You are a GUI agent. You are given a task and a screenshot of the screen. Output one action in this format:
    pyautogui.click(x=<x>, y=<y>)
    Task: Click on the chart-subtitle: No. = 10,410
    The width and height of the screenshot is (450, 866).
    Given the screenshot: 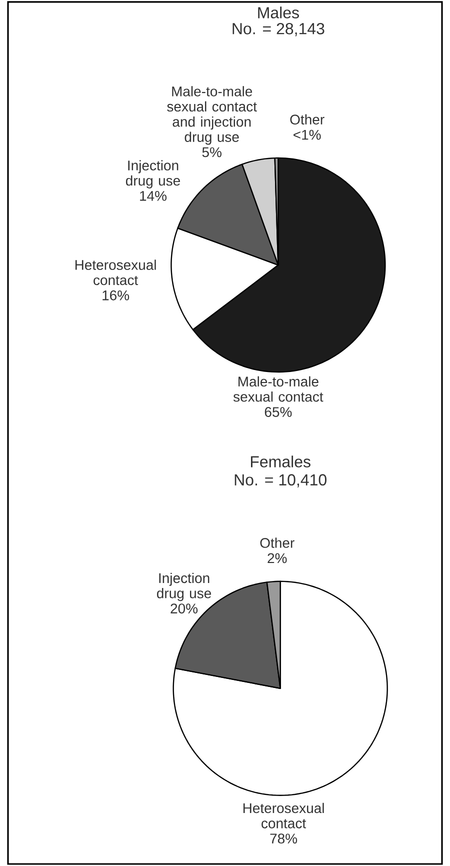 What is the action you would take?
    pyautogui.click(x=280, y=481)
    